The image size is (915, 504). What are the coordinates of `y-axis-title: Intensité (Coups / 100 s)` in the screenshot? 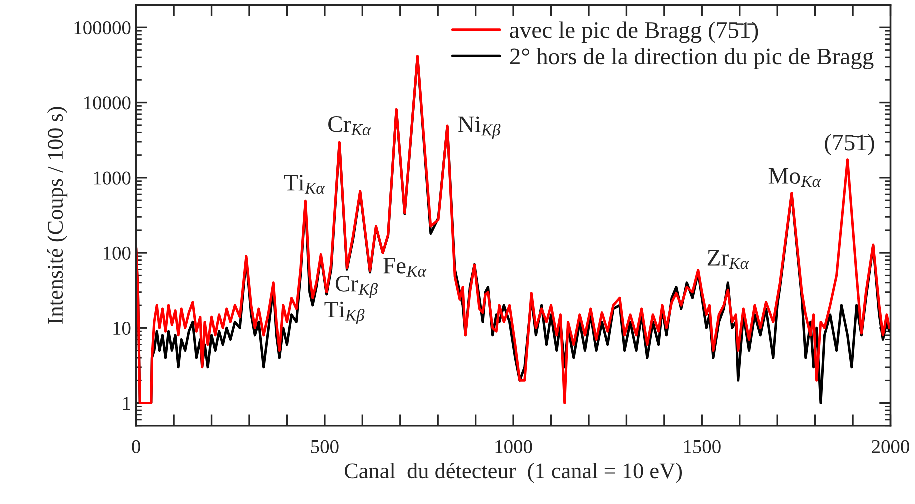 It's located at (57, 215).